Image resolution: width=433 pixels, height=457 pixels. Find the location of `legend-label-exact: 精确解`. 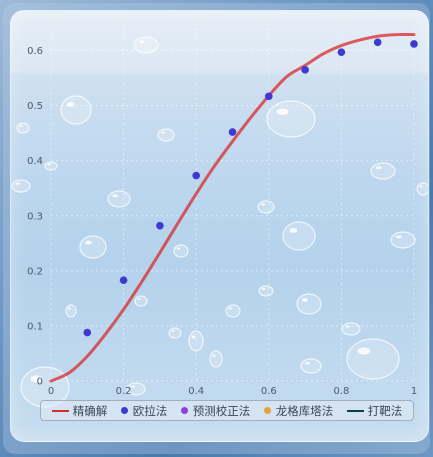

legend-label-exact: 精确解 is located at coordinates (90, 410).